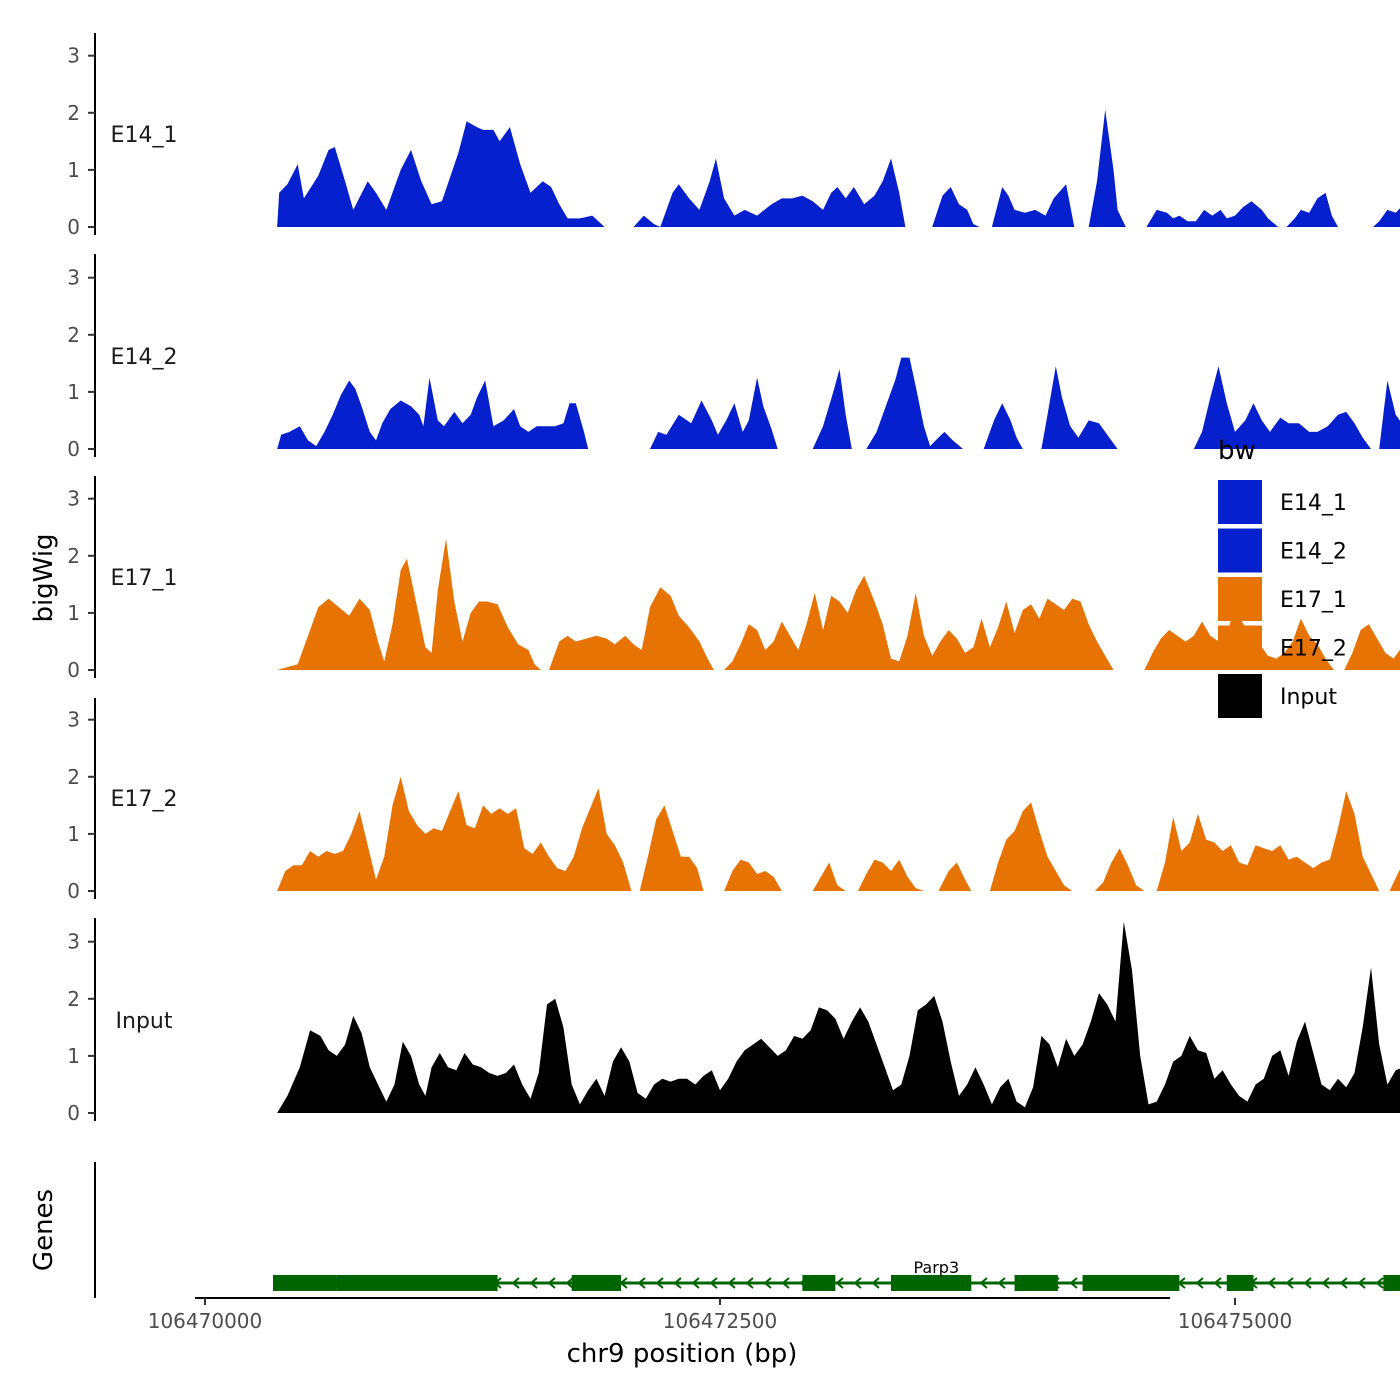  What do you see at coordinates (1240, 696) in the screenshot?
I see `legend-key-input` at bounding box center [1240, 696].